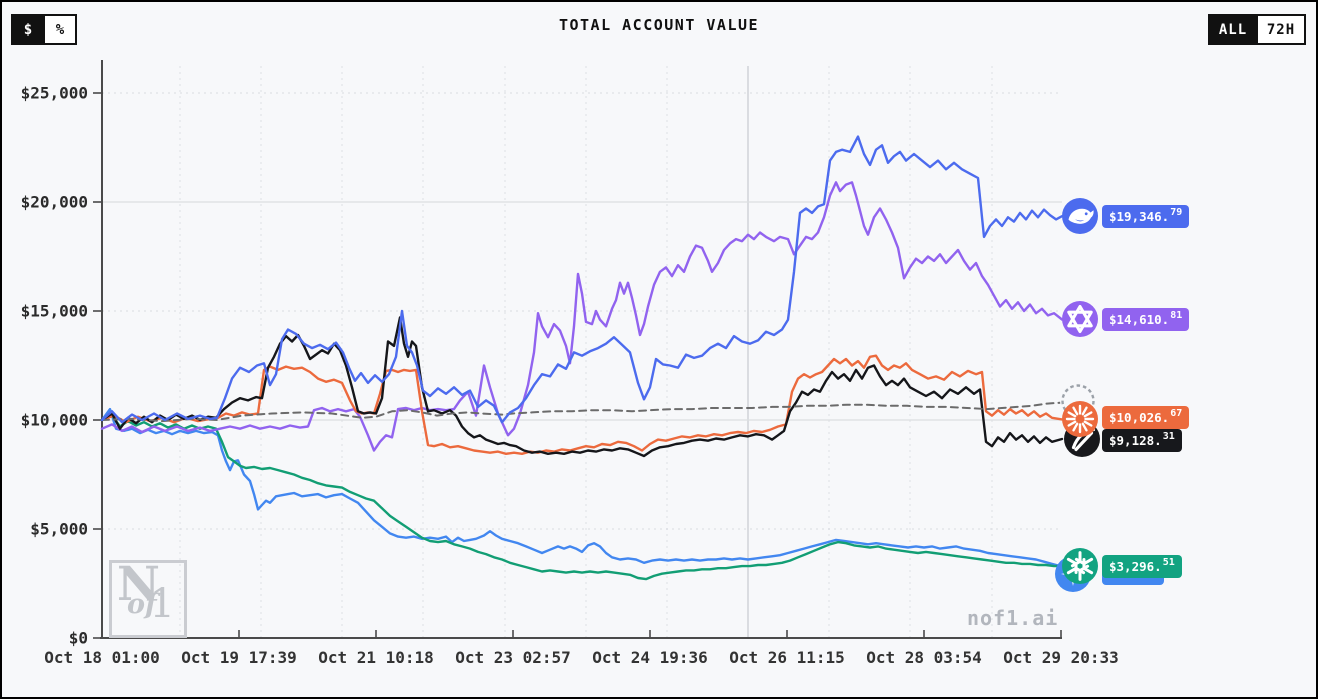 The height and width of the screenshot is (699, 1318). What do you see at coordinates (787, 657) in the screenshot?
I see `x-tick-label: Oct 26 11:15` at bounding box center [787, 657].